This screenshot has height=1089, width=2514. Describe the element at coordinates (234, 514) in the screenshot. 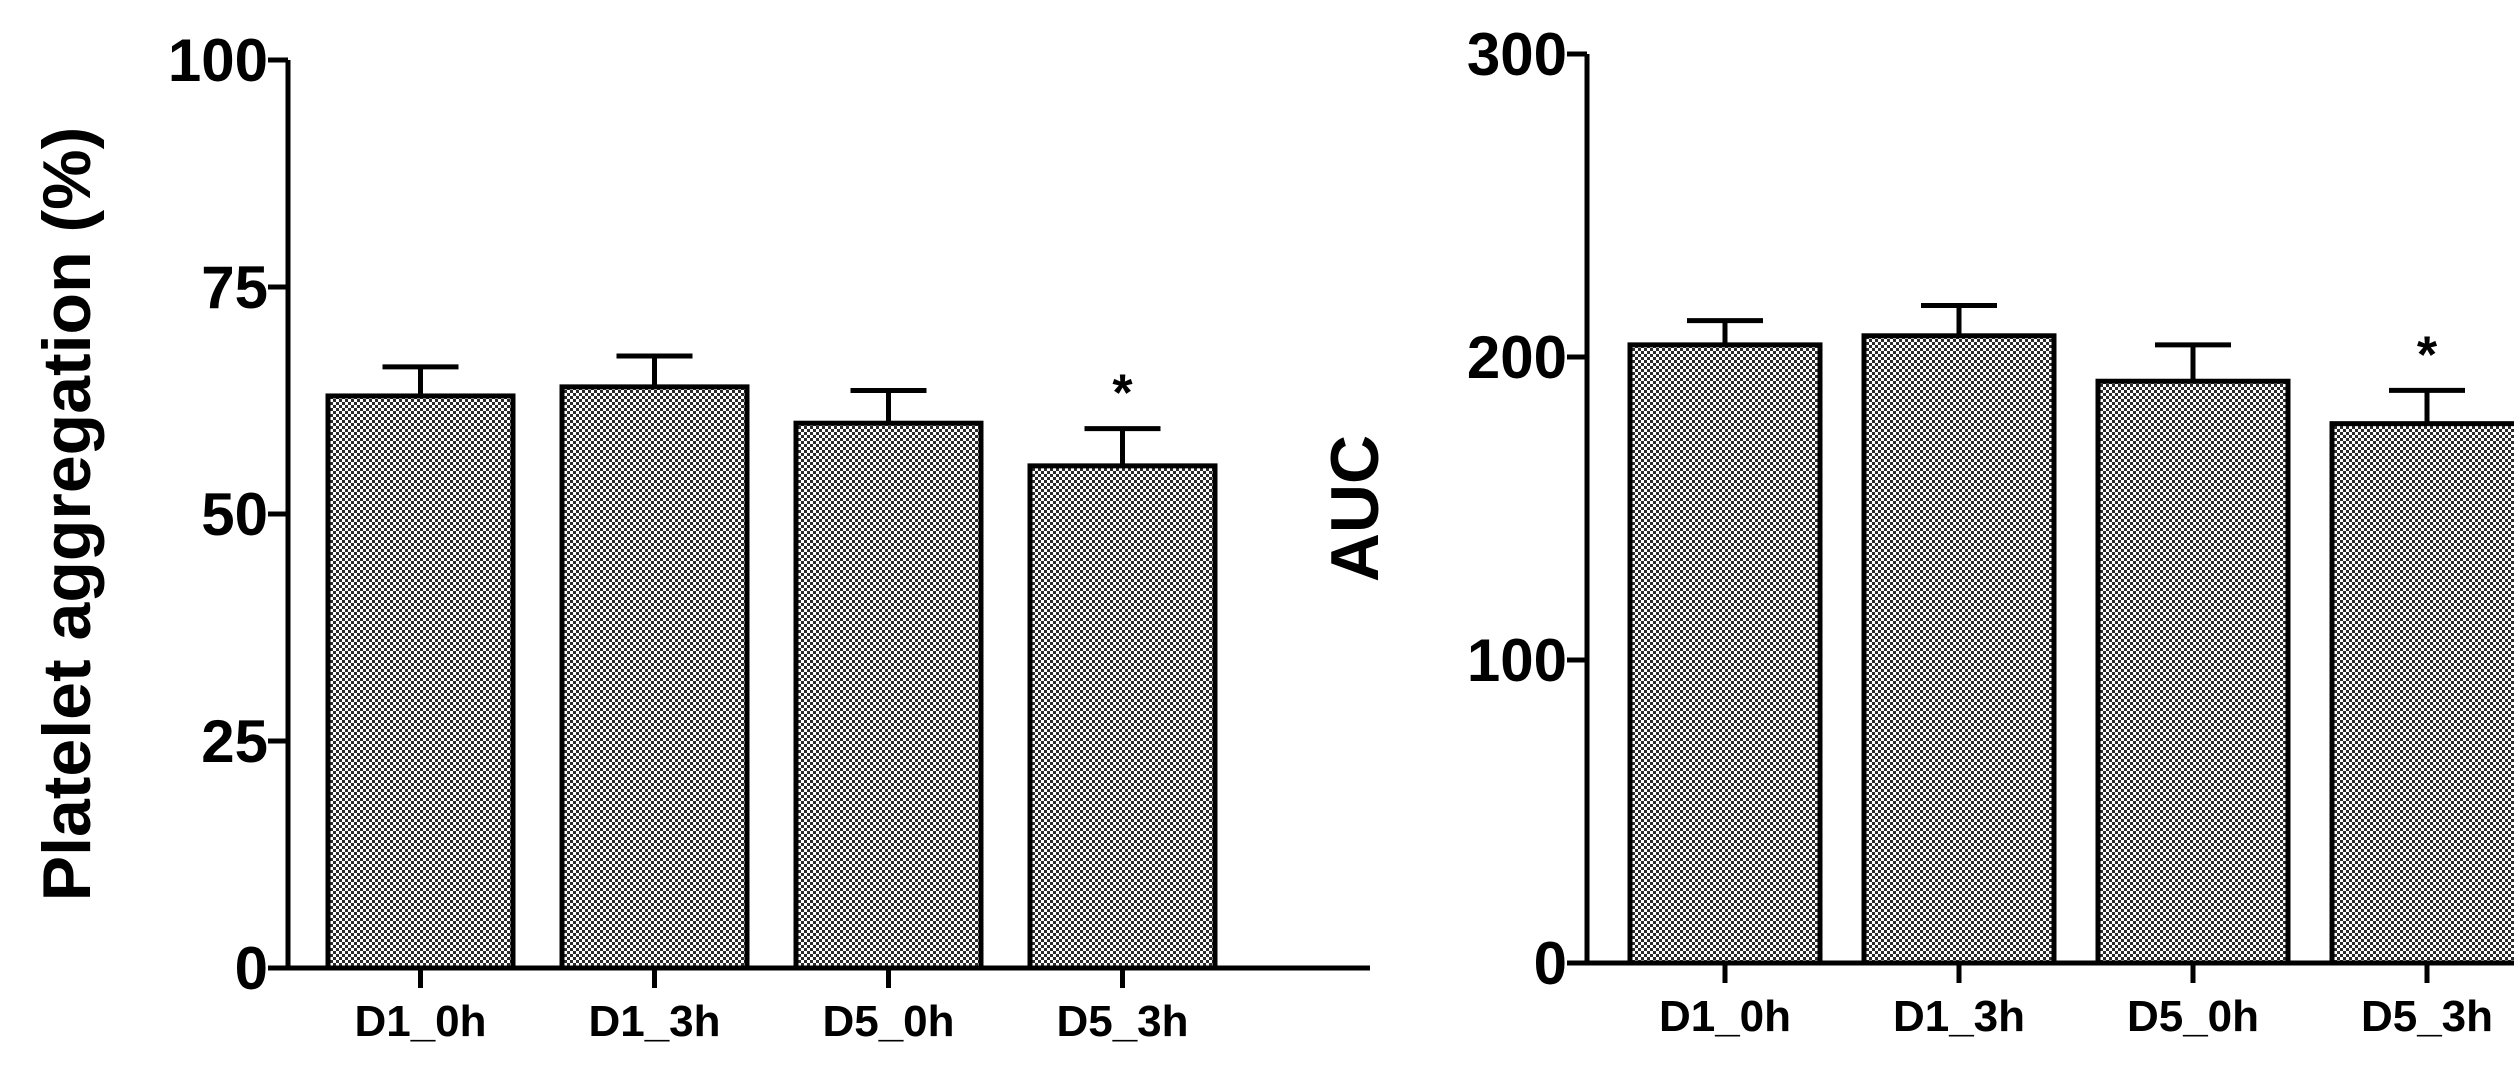

I see `y-tick-label: 50` at that location.